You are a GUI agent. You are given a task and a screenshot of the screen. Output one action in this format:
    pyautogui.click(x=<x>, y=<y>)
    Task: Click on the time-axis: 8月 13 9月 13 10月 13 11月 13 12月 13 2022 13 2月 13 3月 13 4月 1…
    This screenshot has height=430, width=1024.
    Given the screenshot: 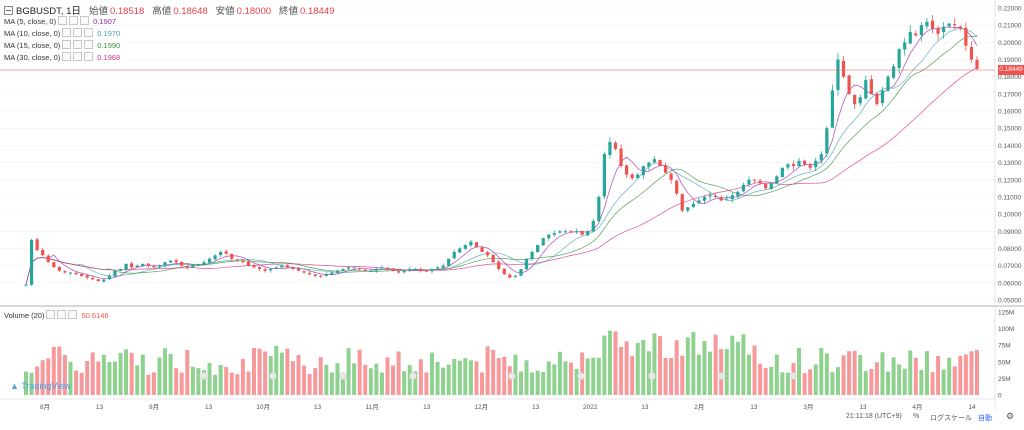 What is the action you would take?
    pyautogui.click(x=508, y=407)
    